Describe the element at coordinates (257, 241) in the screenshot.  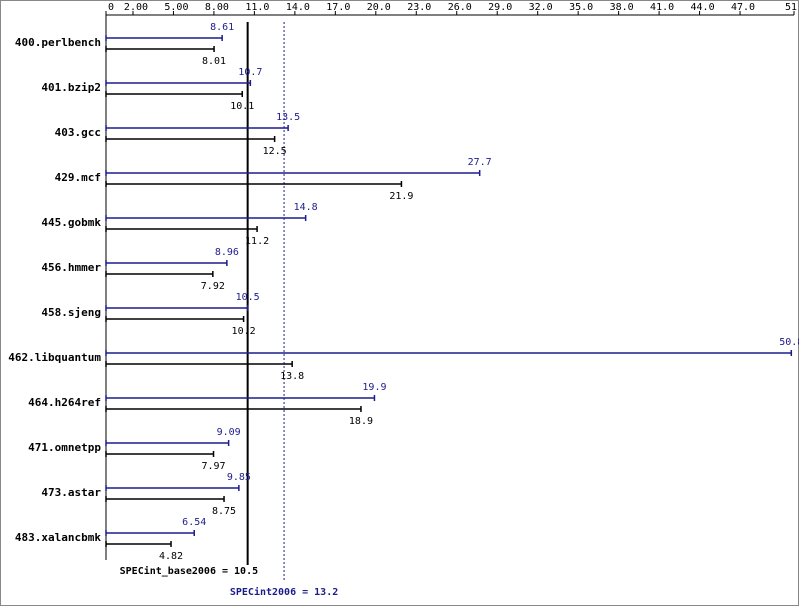
I see `value-label: 11.2` at that location.